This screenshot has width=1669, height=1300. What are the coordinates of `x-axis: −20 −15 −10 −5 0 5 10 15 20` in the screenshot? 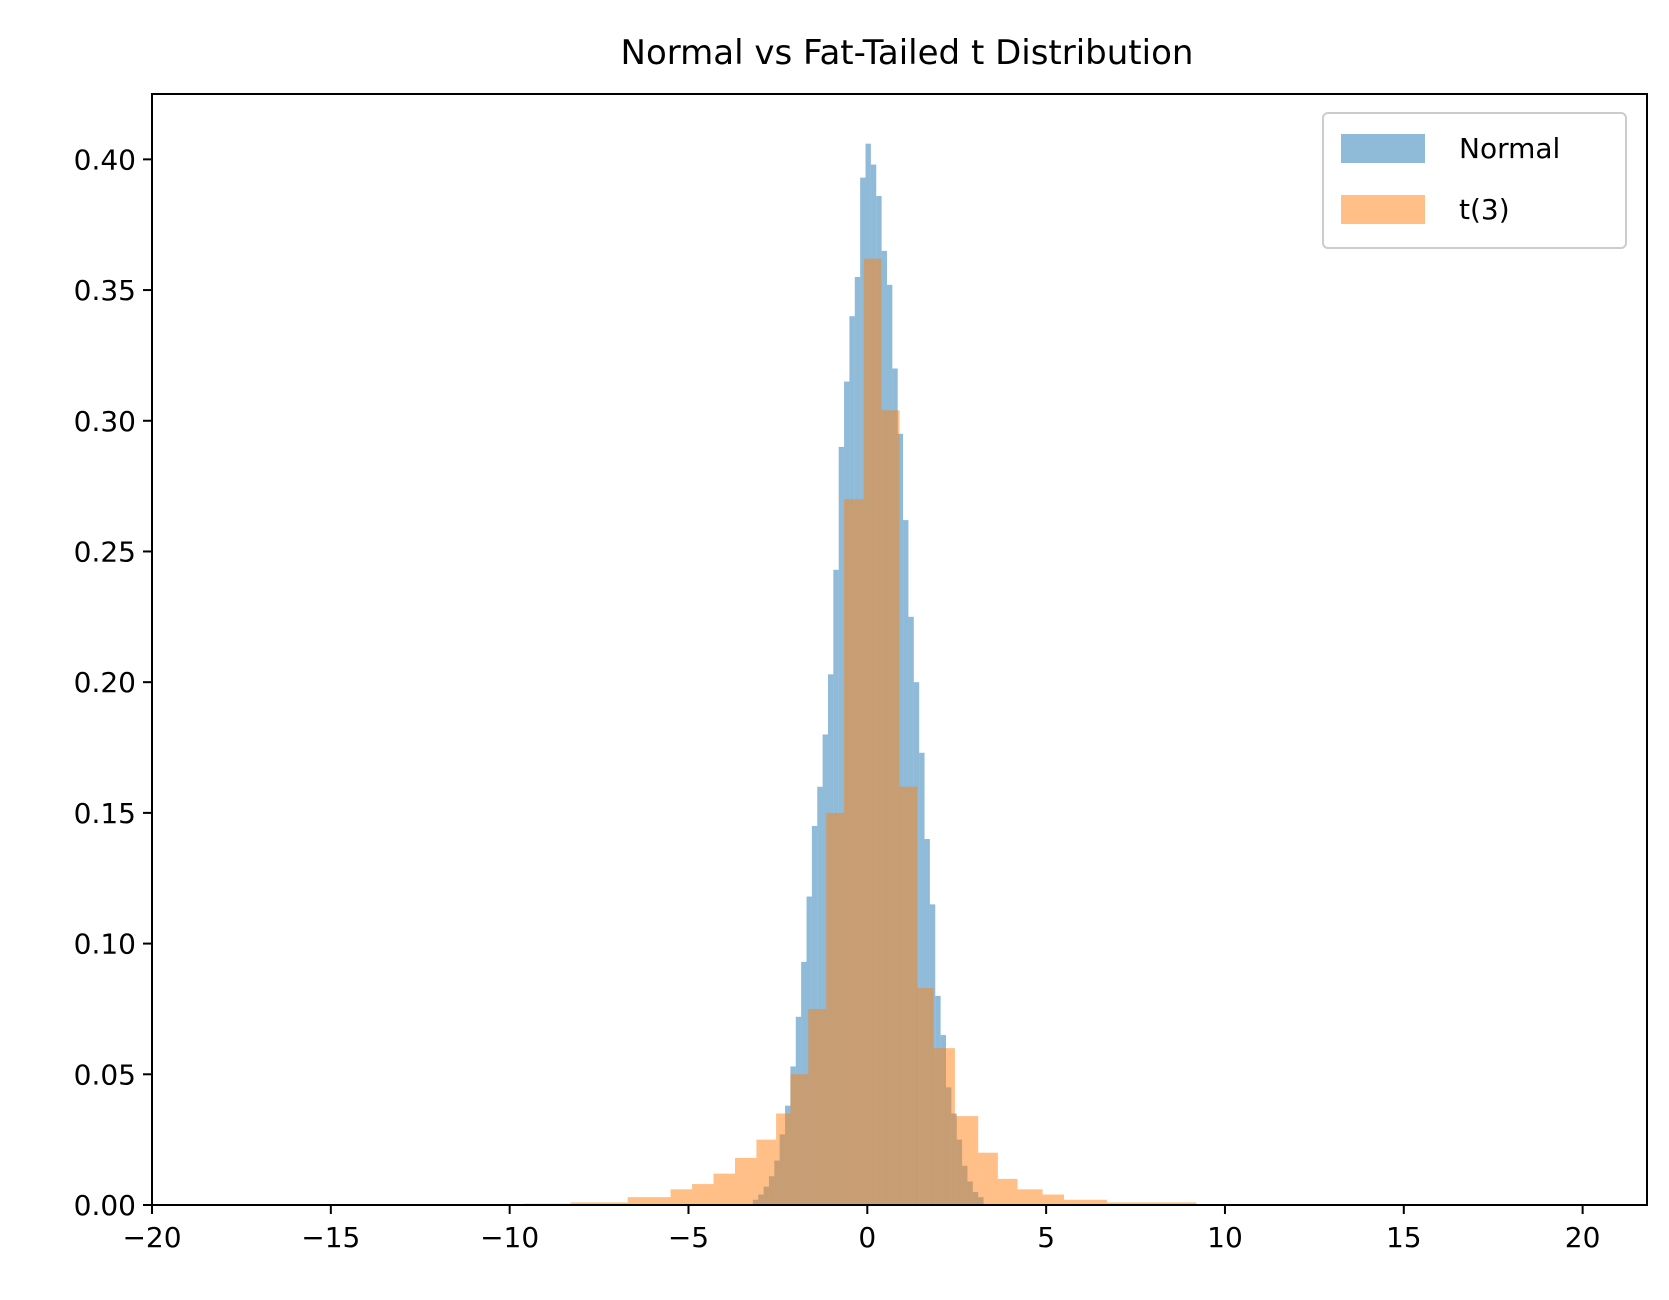 It's located at (861, 1229).